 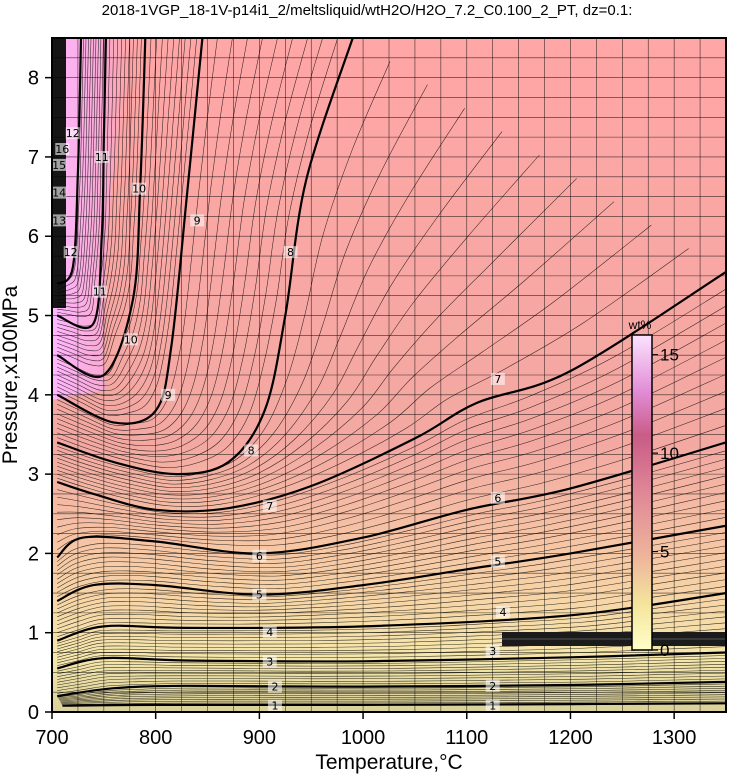 I want to click on contour-label: 16, so click(x=62, y=149).